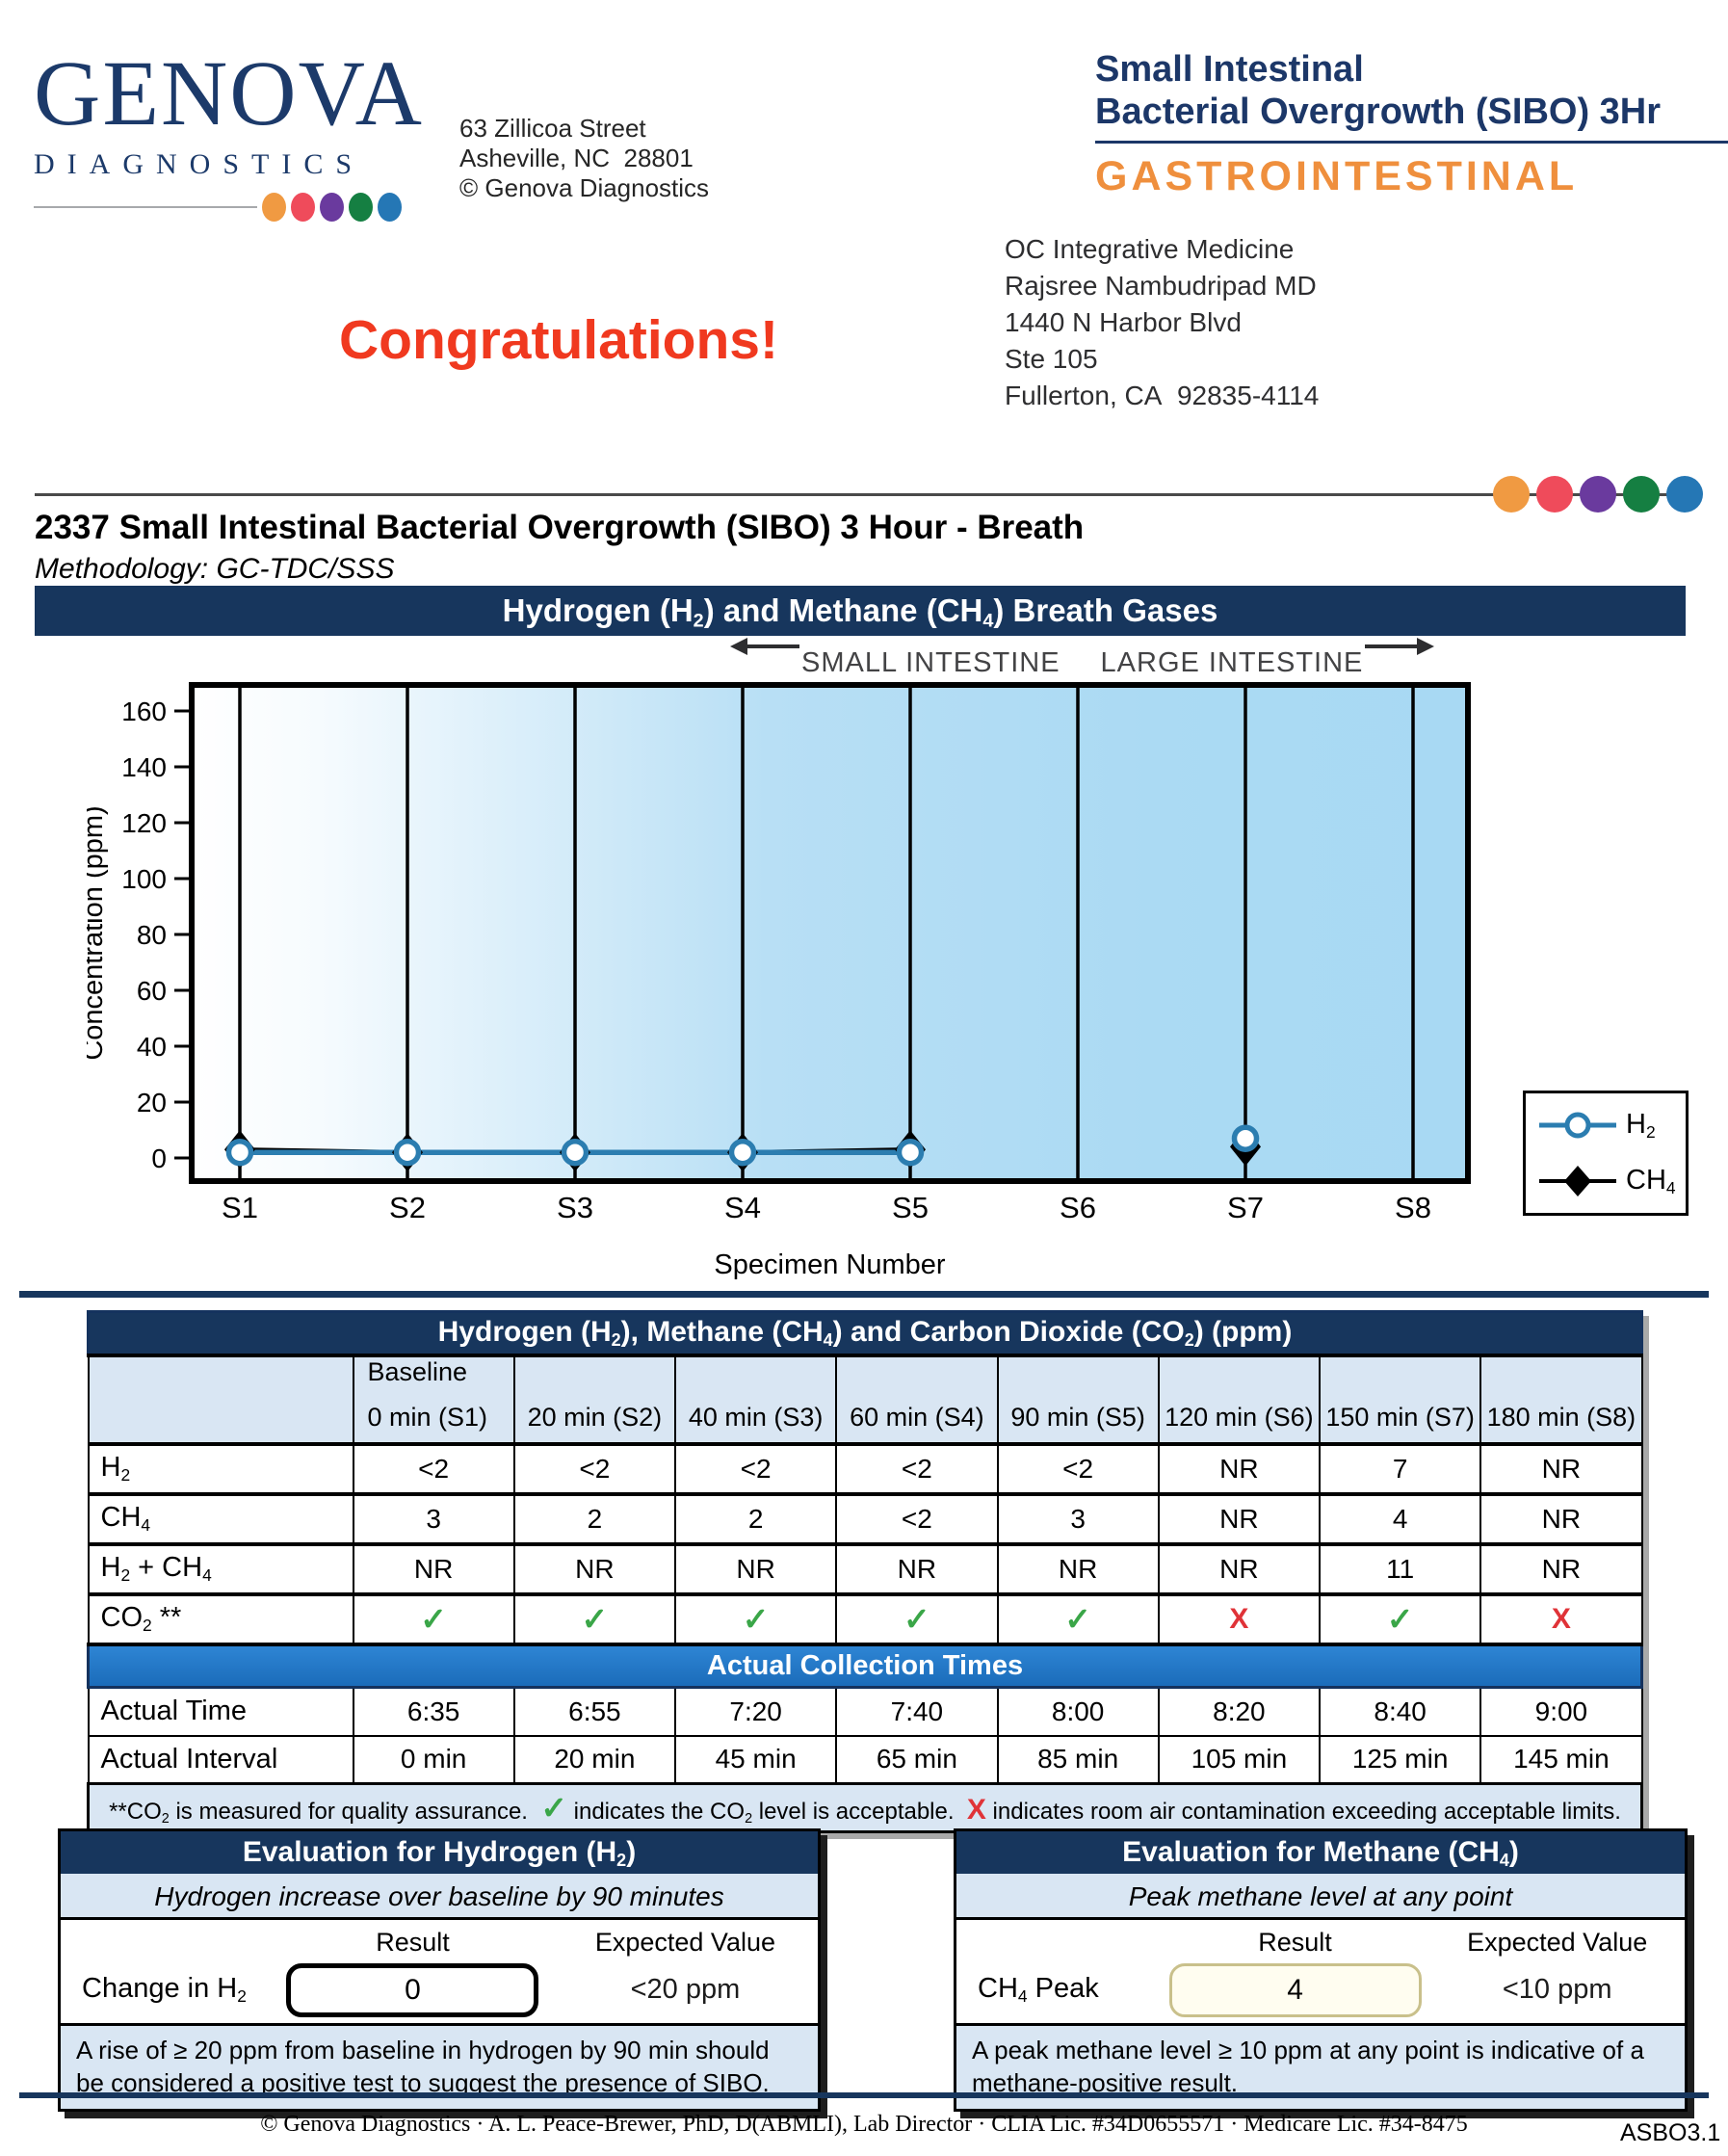  What do you see at coordinates (764, 646) in the screenshot?
I see `left-arrow-icon` at bounding box center [764, 646].